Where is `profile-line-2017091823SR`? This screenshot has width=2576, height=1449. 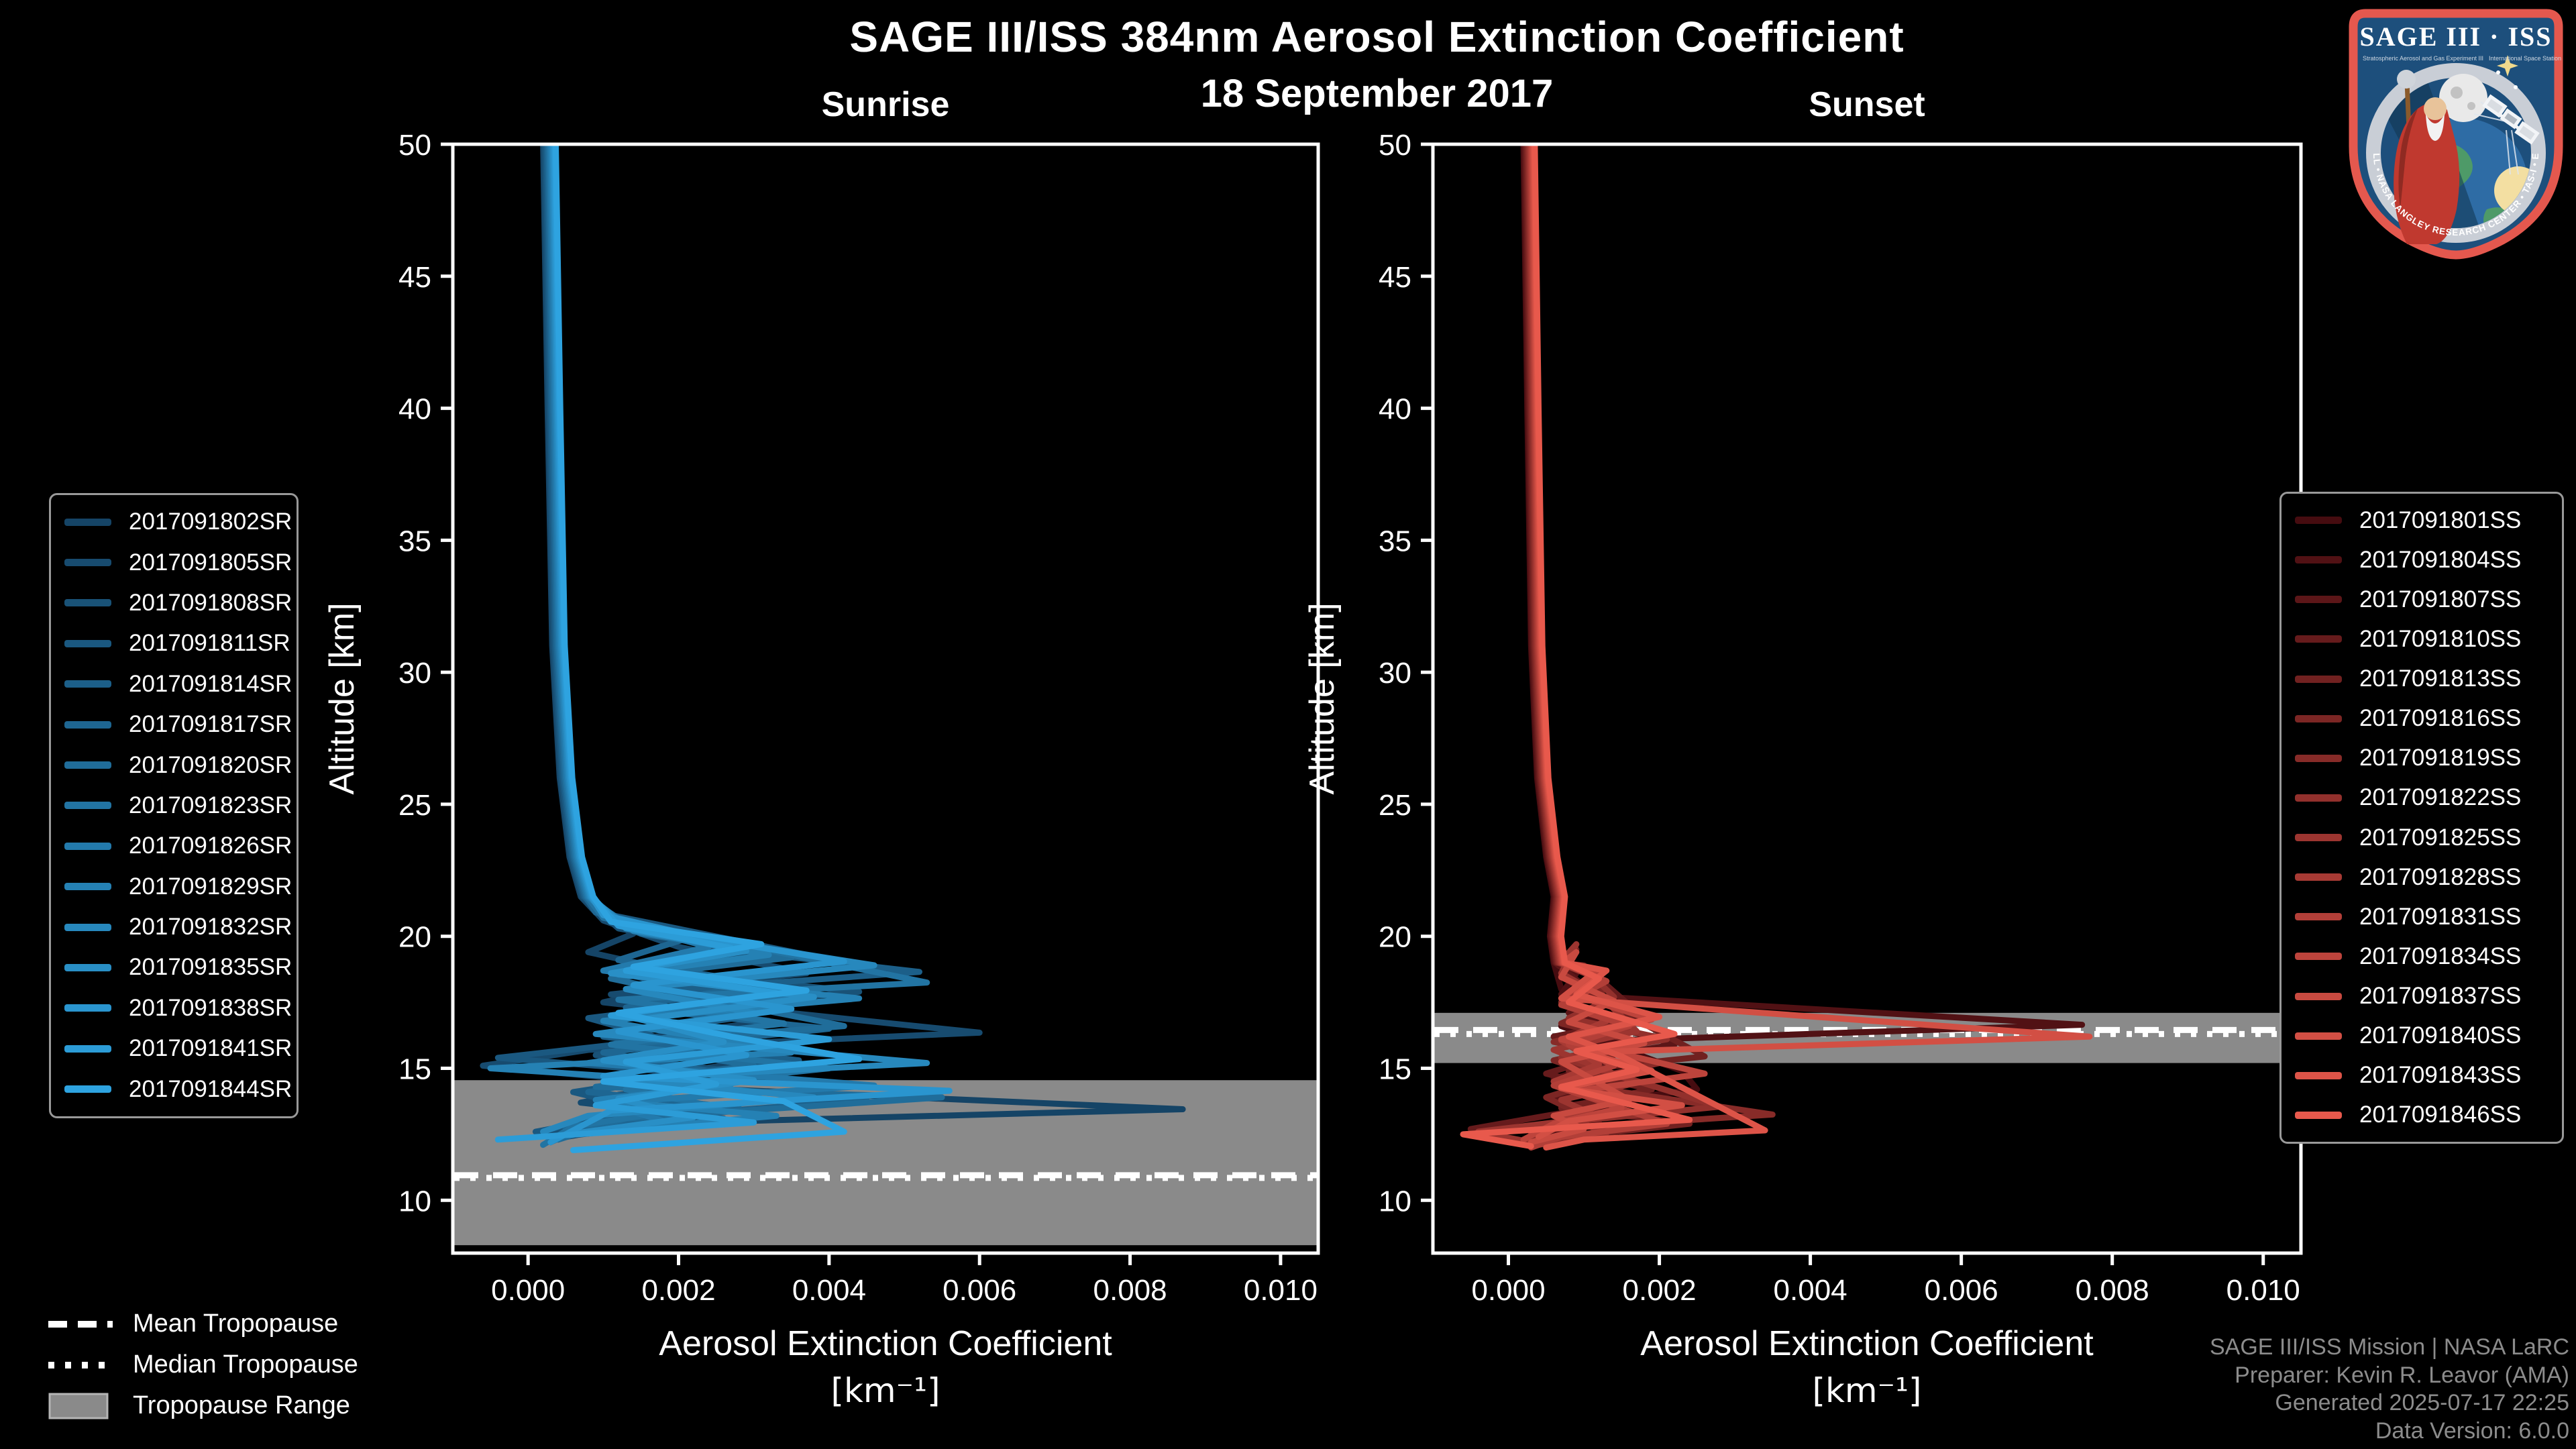
profile-line-2017091823SR is located at coordinates (735, 646).